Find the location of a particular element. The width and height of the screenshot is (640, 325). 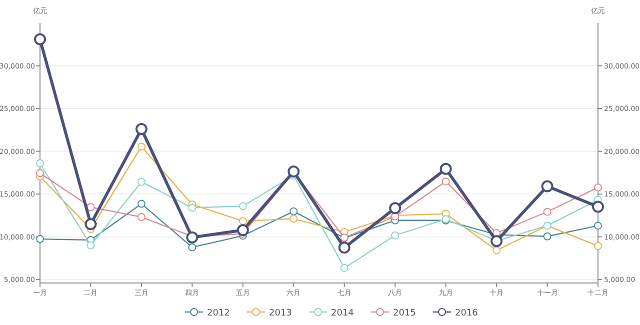

legend-label: 2015 is located at coordinates (404, 313).